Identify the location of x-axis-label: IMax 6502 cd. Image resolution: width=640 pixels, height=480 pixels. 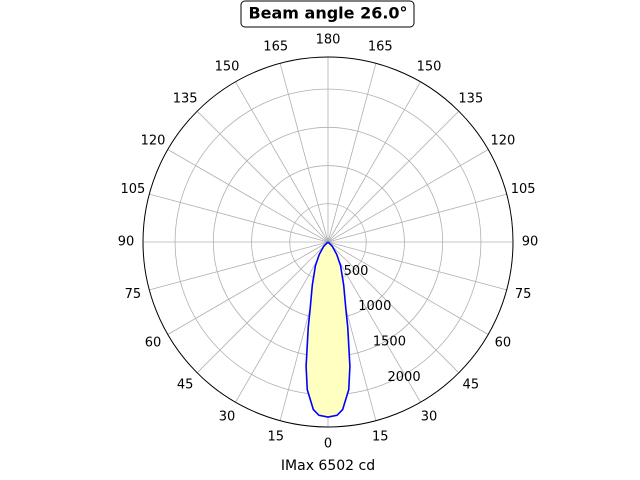
(328, 466).